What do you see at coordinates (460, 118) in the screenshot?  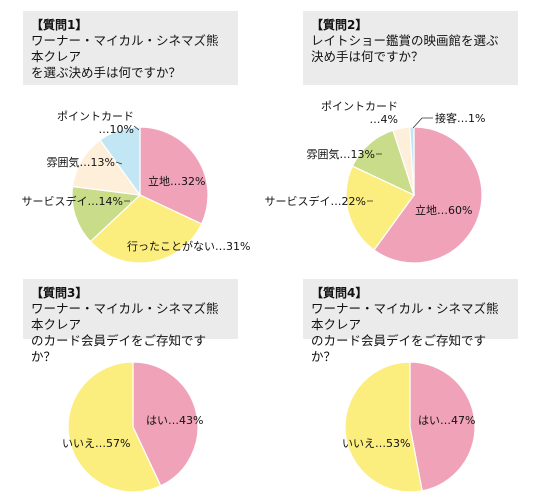 I see `pie-2-label-5: 接客…1%` at bounding box center [460, 118].